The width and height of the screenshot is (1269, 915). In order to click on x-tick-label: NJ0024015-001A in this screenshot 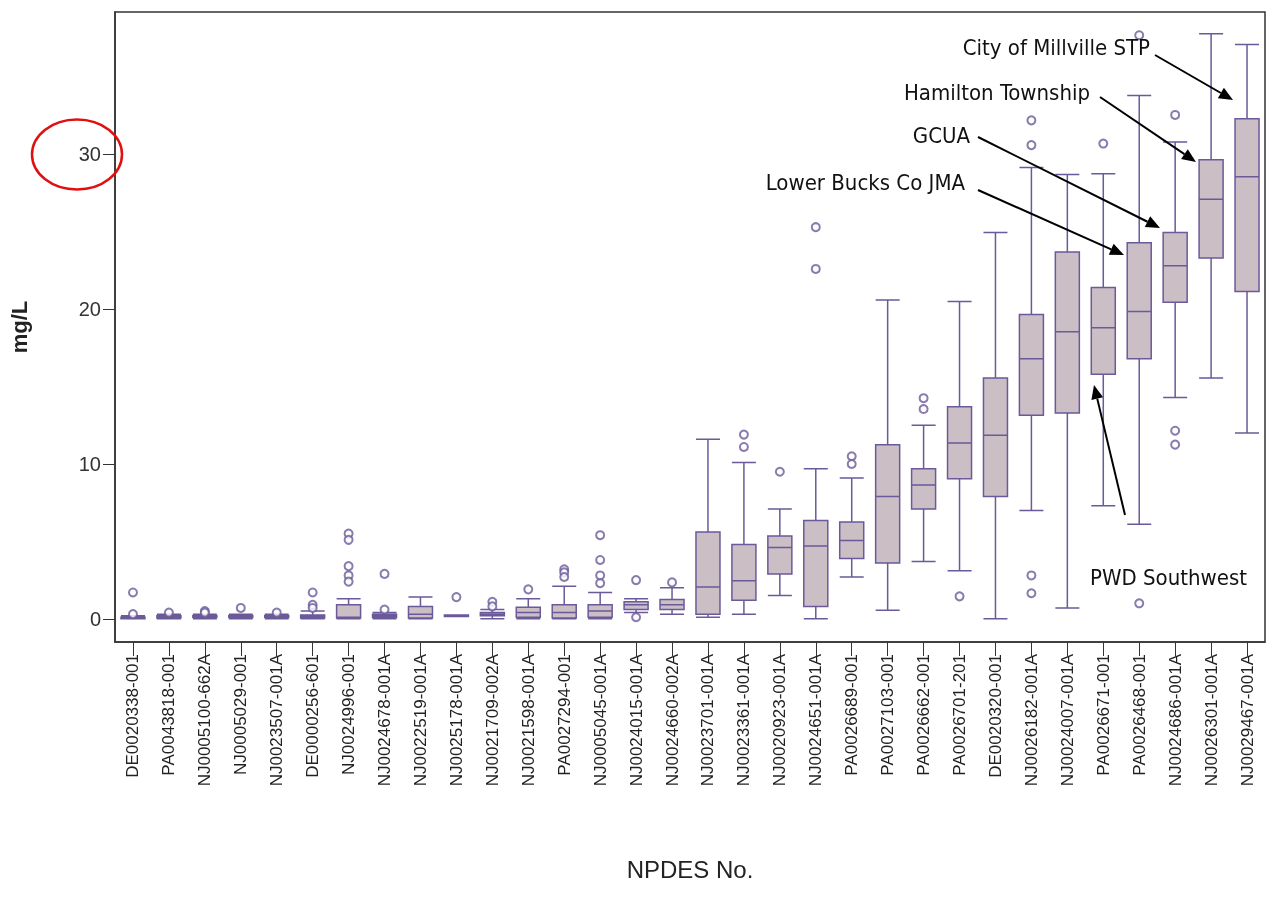, I will do `click(636, 720)`.